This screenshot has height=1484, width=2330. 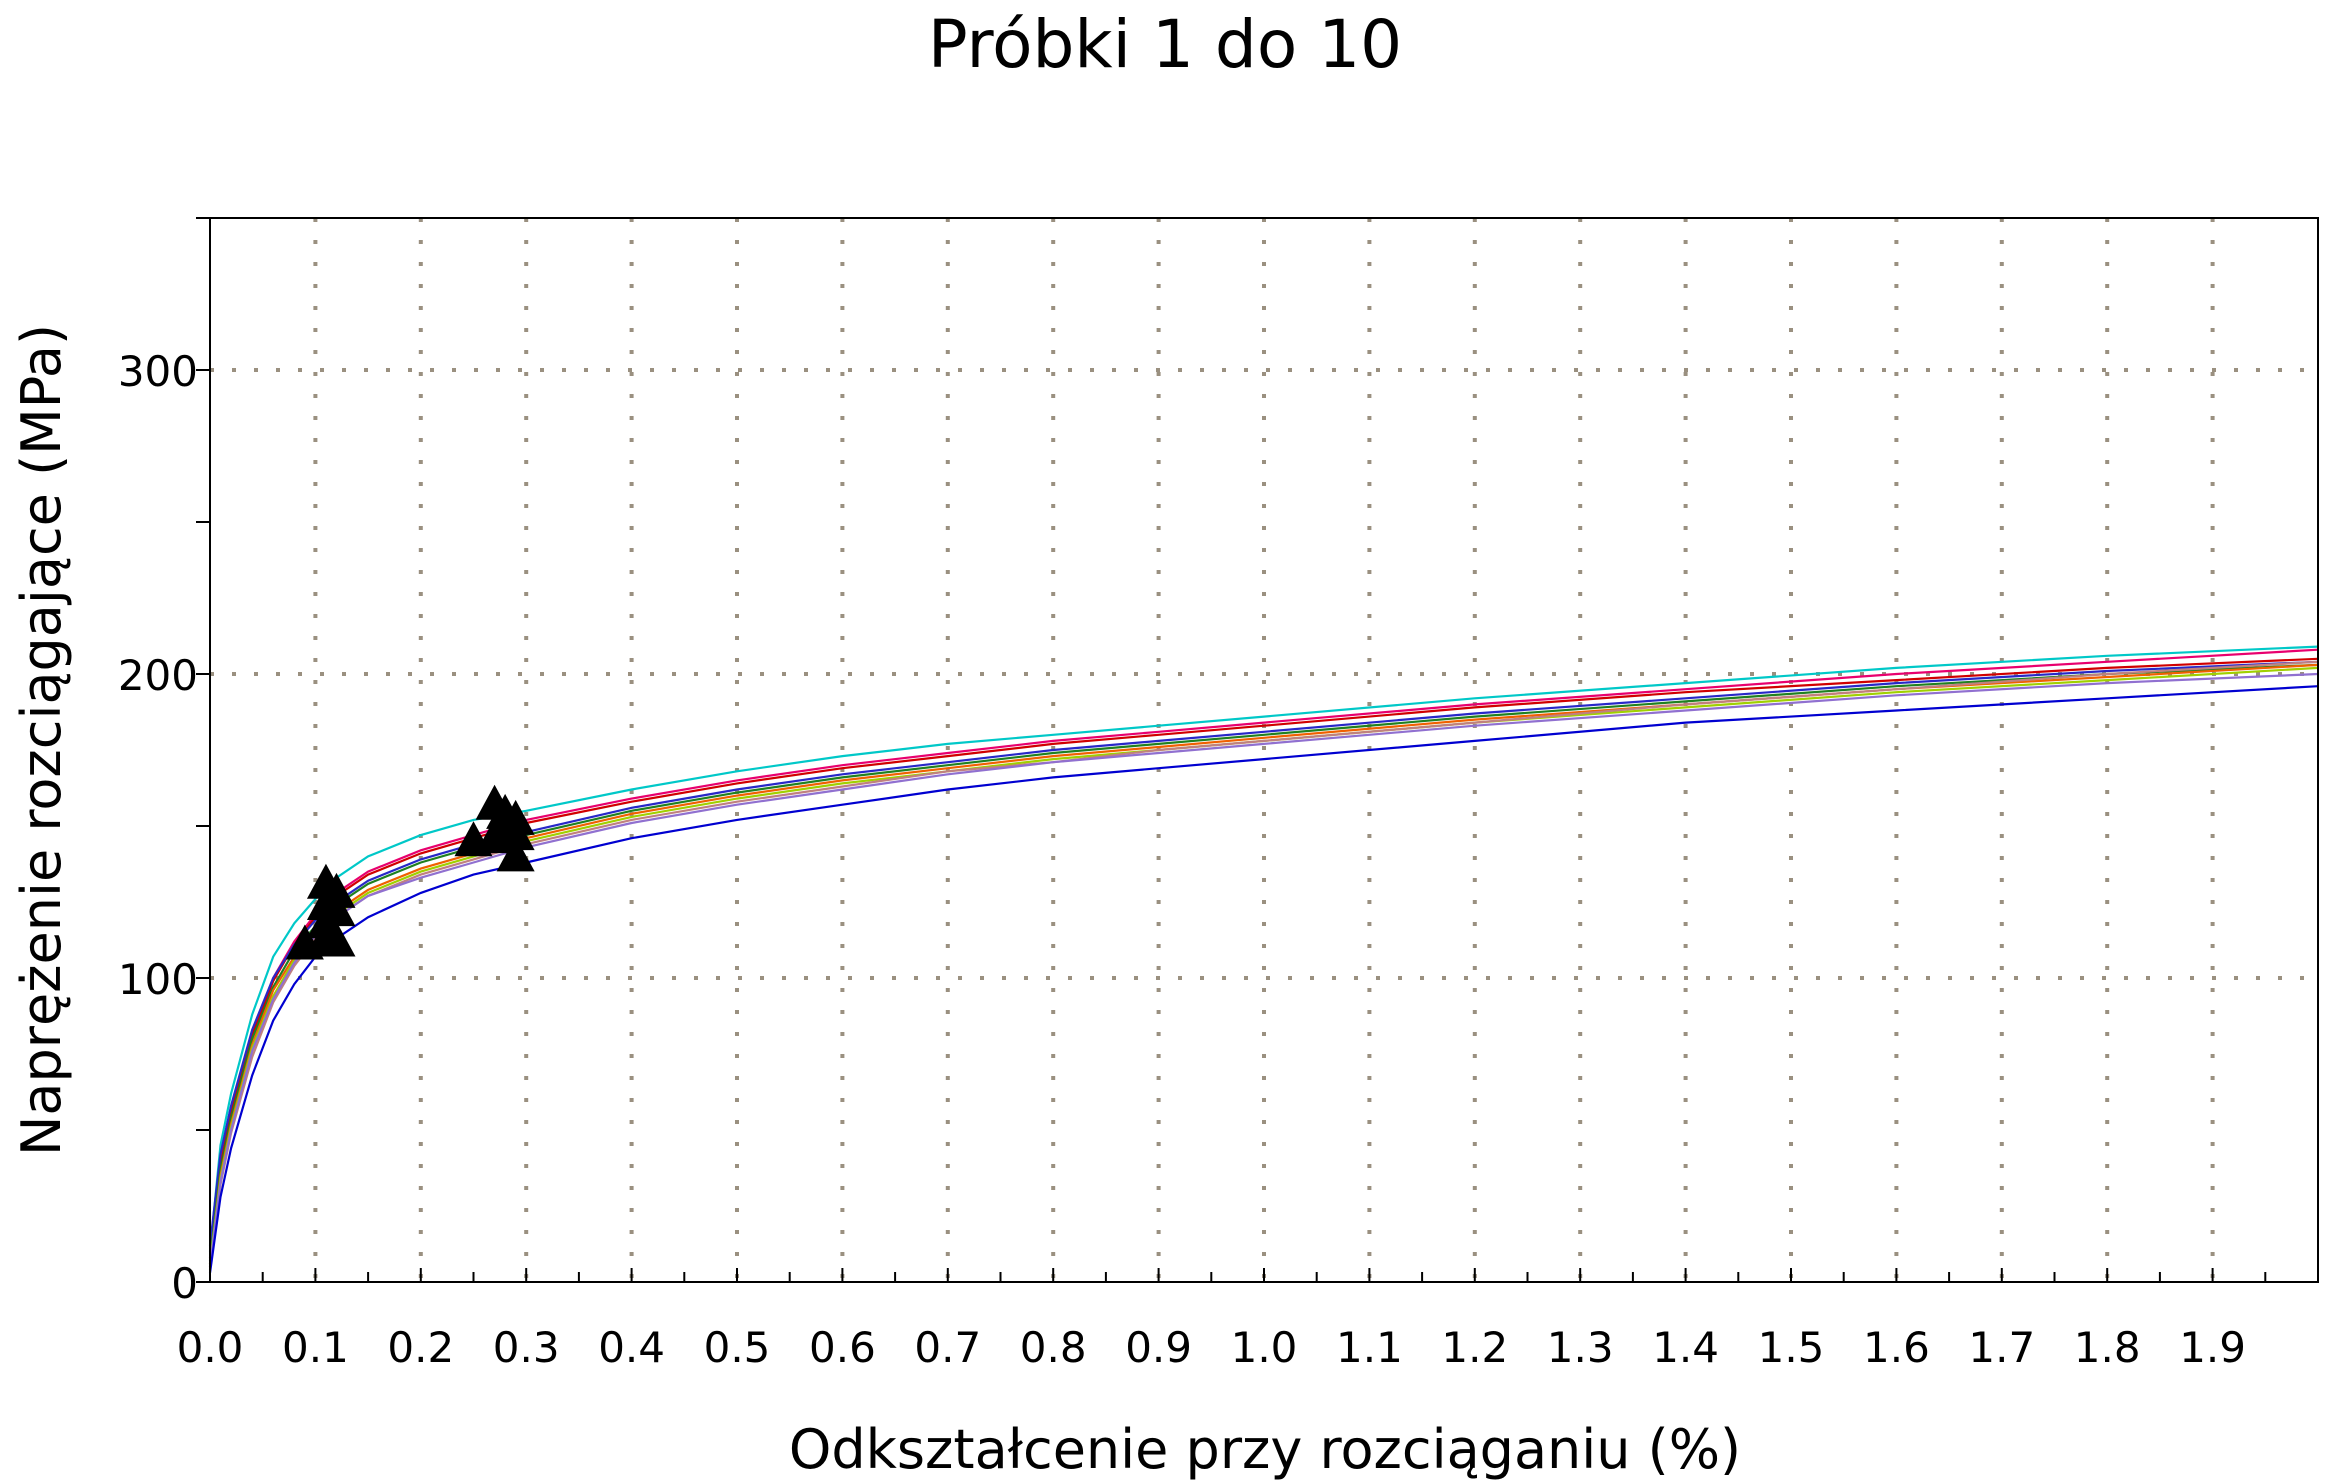 I want to click on x-tick-label: 1.4, so click(x=1685, y=1347).